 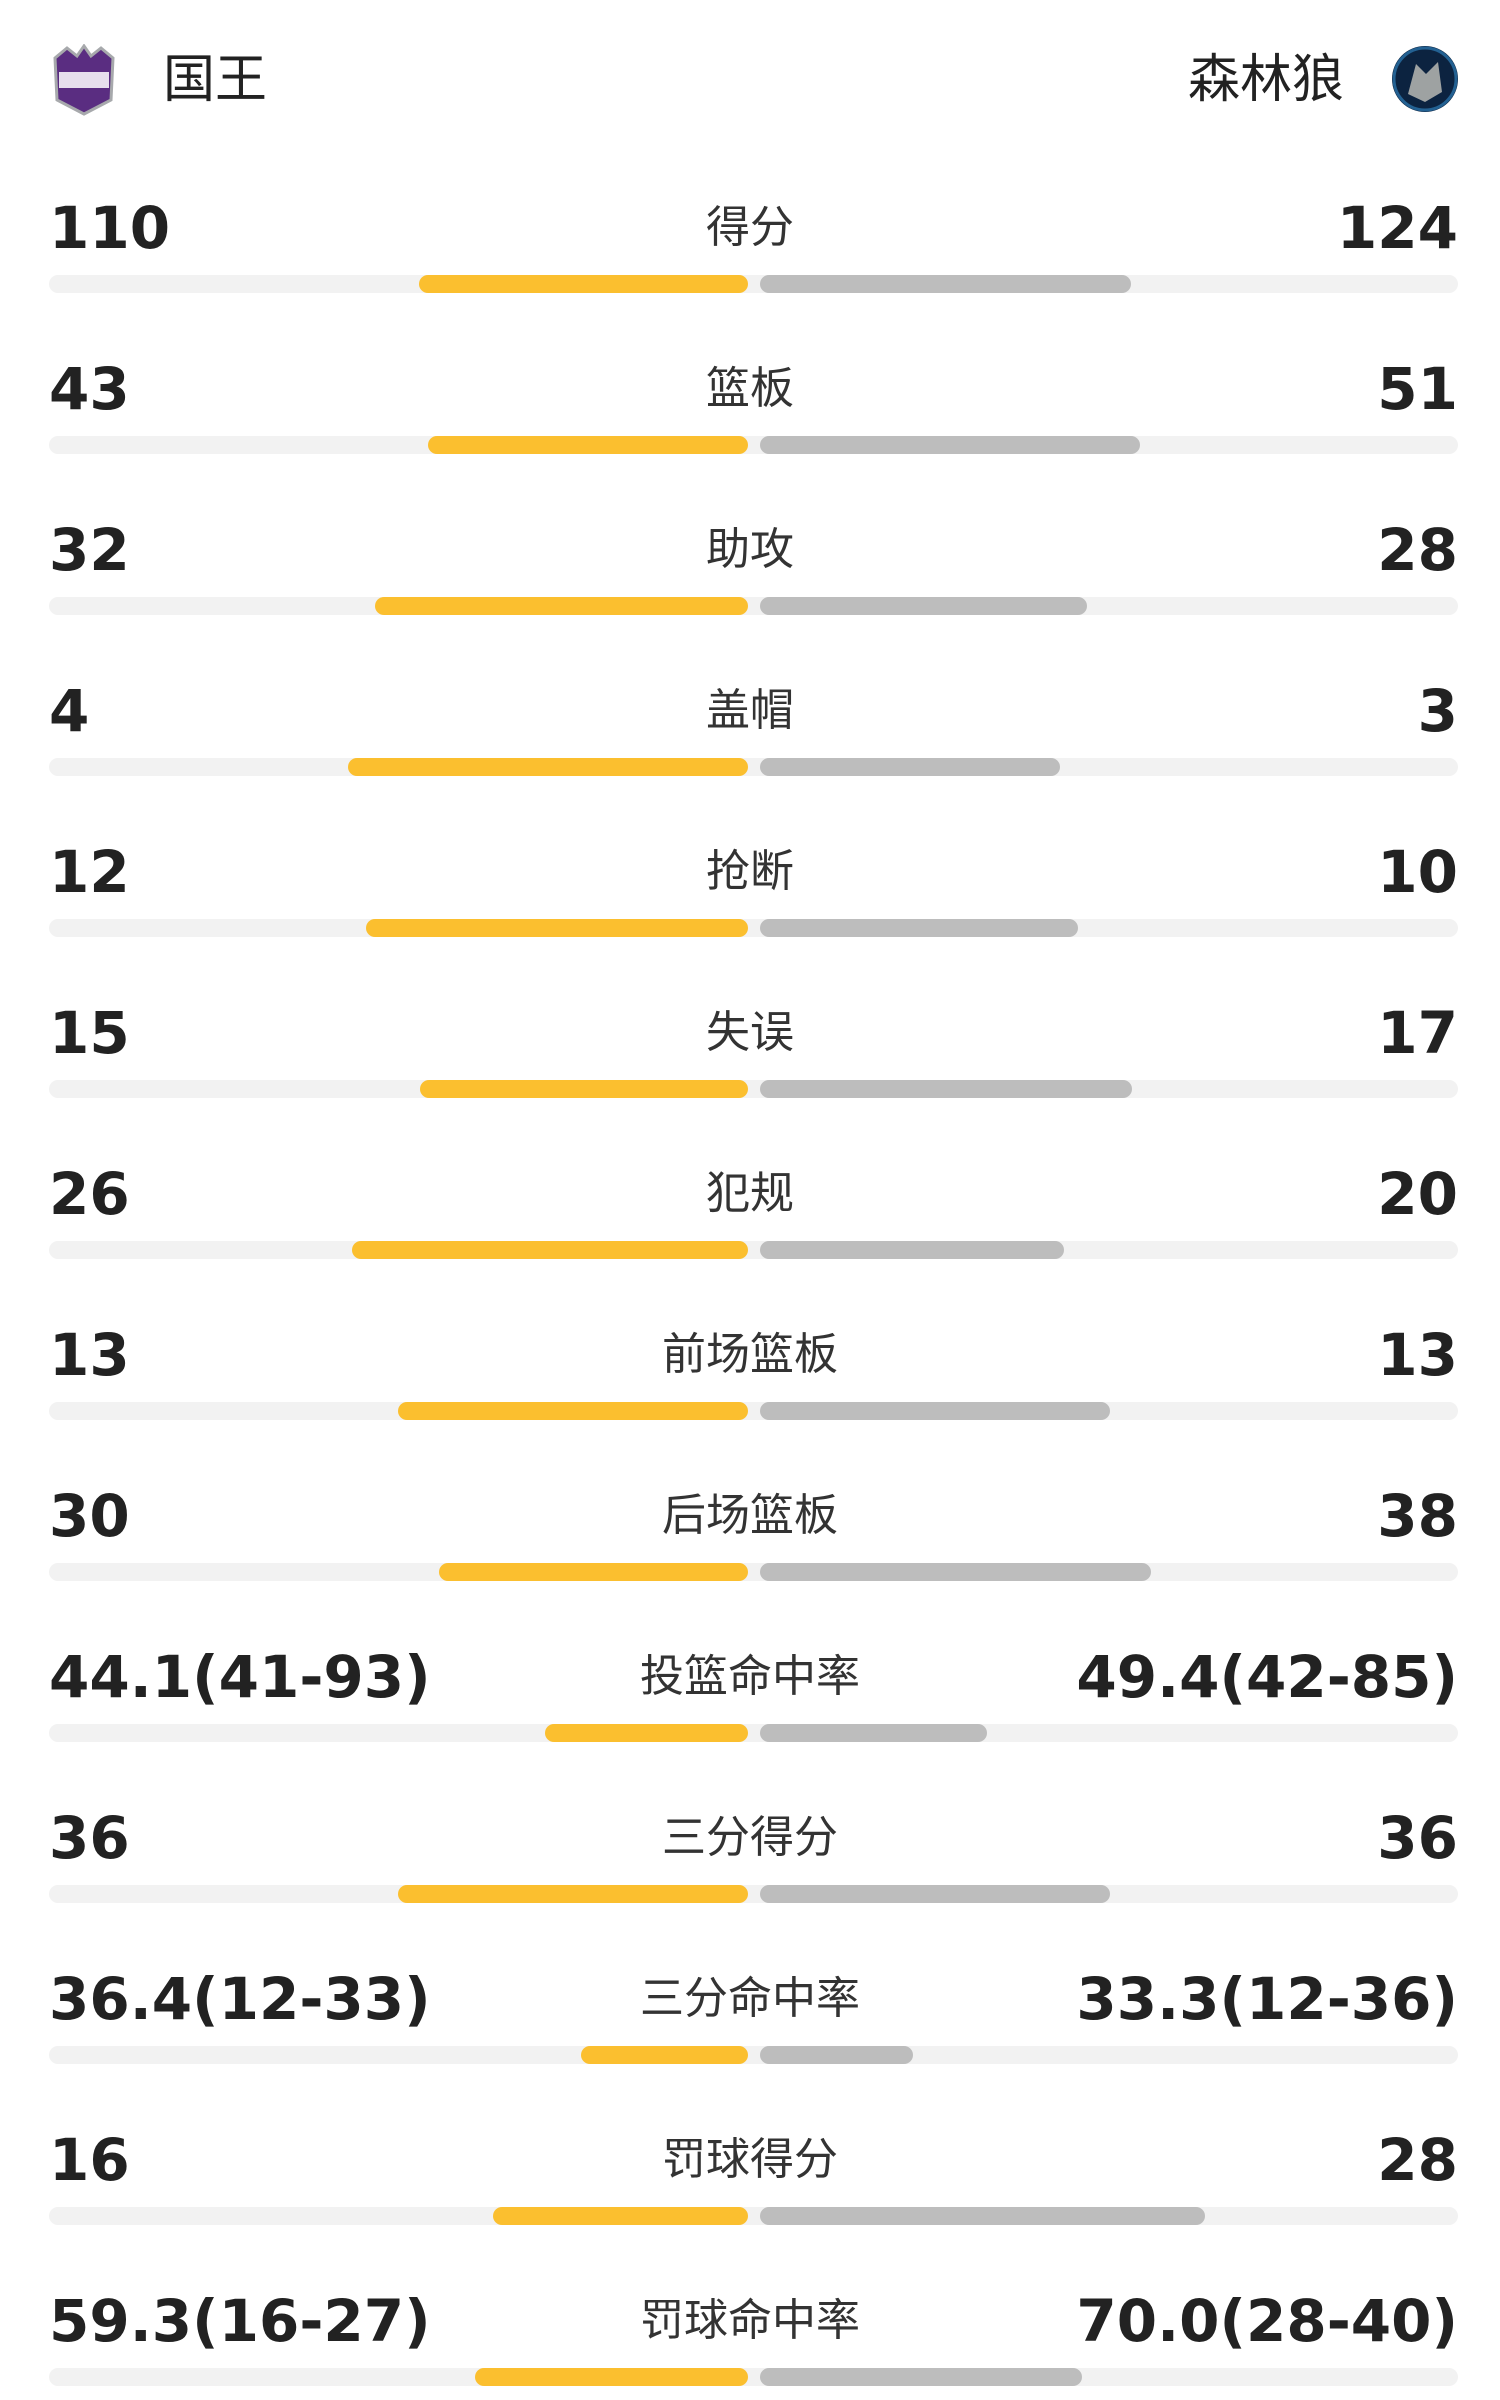 What do you see at coordinates (750, 227) in the screenshot?
I see `stat-label: 得分` at bounding box center [750, 227].